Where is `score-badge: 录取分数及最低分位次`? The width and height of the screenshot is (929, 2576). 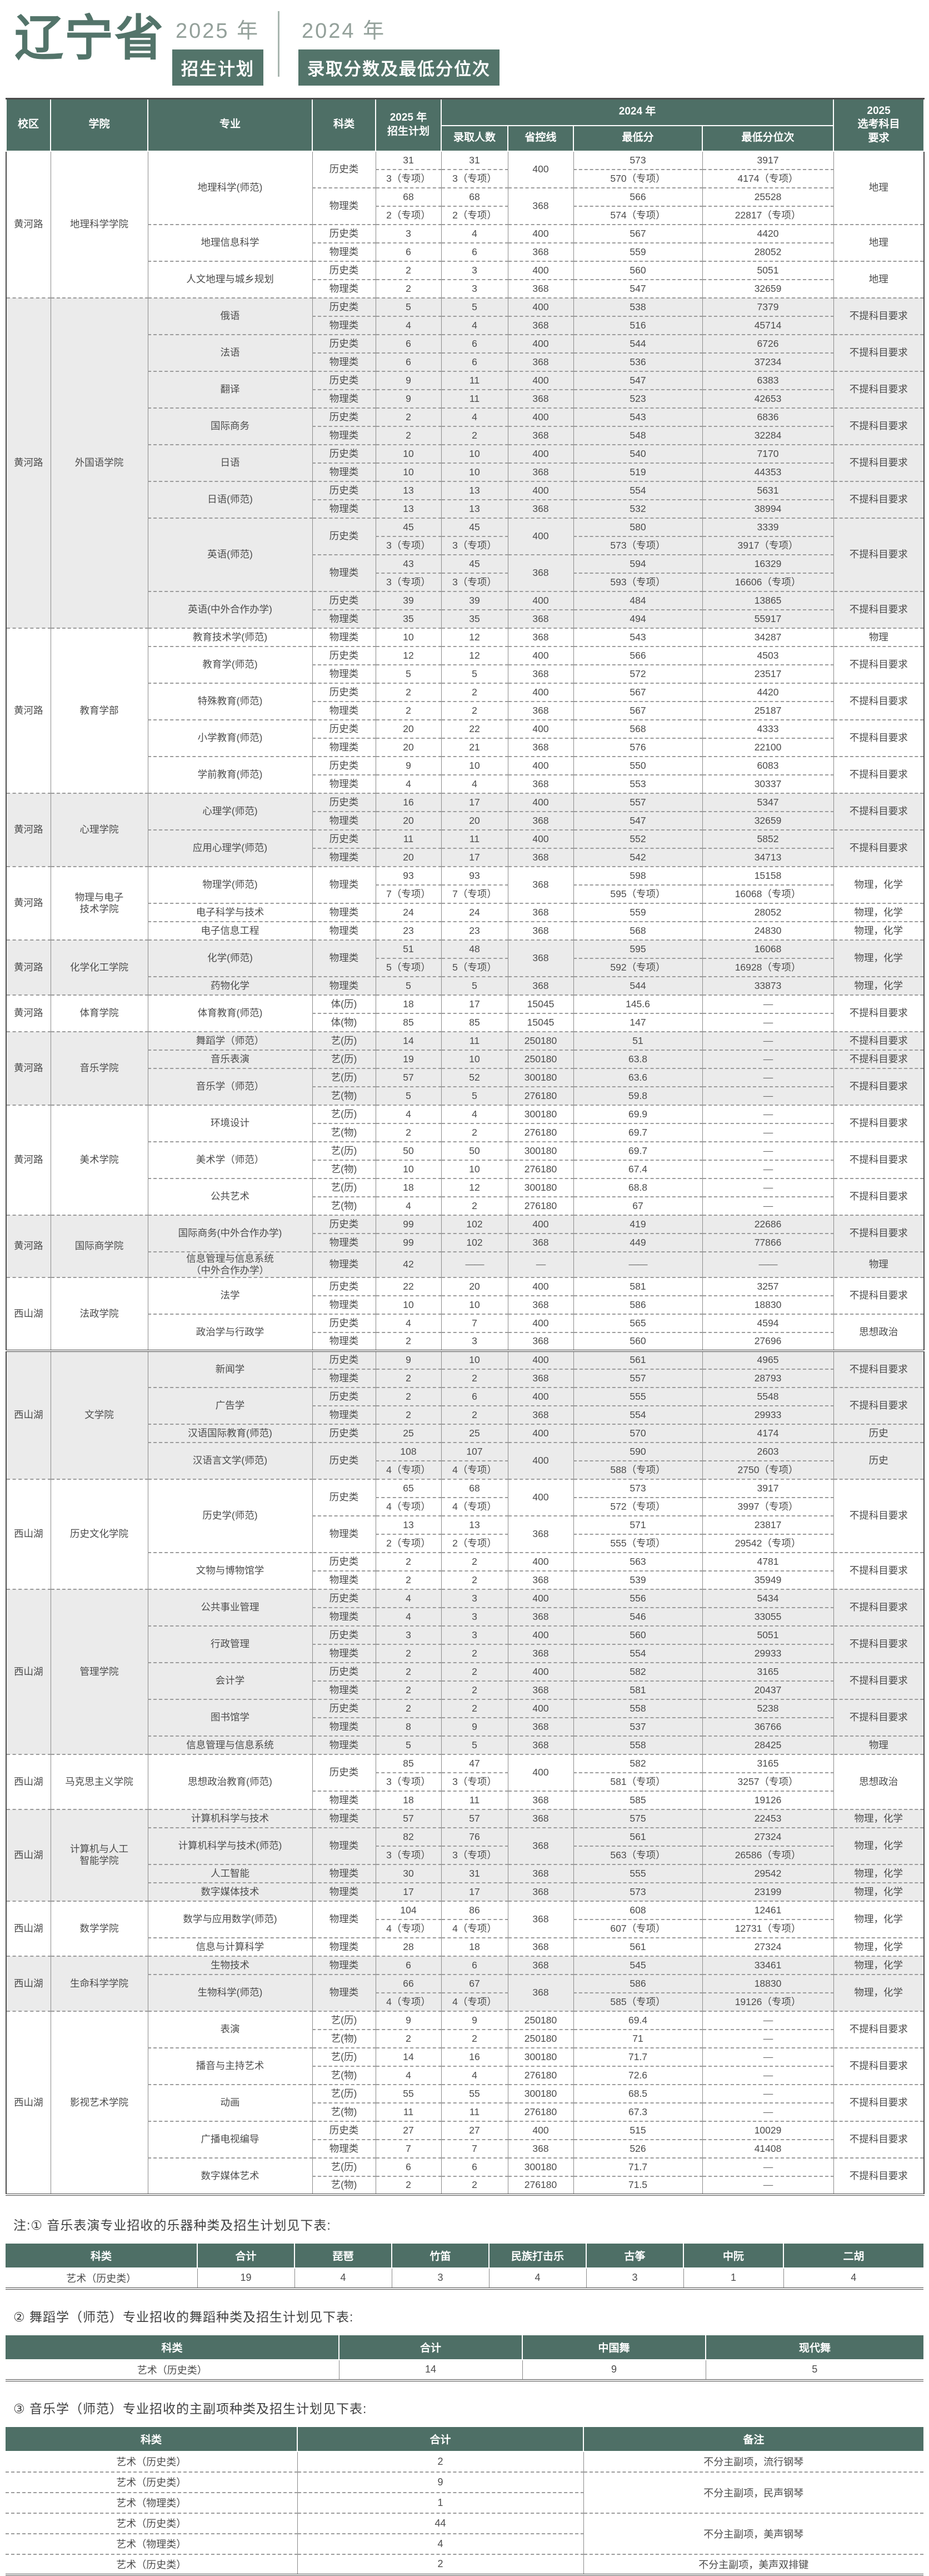 score-badge: 录取分数及最低分位次 is located at coordinates (399, 67).